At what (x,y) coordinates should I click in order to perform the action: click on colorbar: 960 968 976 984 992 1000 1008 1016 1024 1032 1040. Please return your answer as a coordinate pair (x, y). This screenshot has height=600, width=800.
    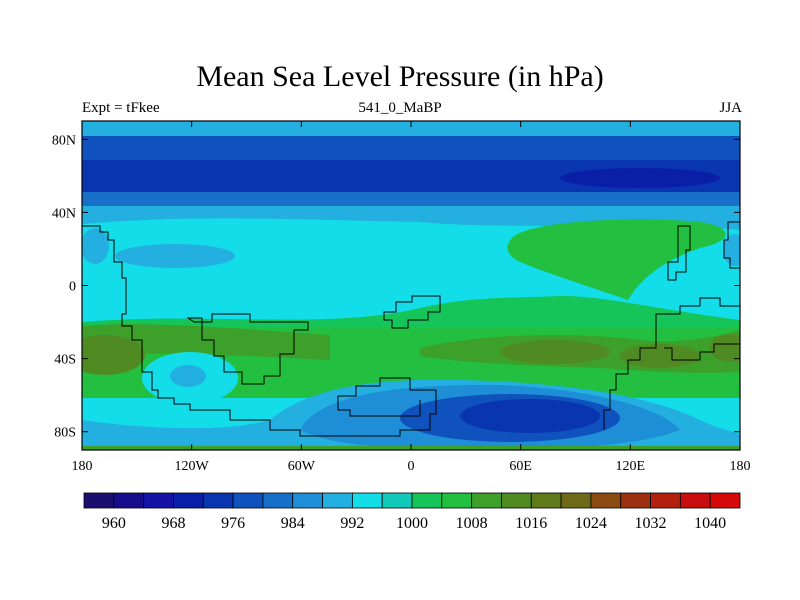
    Looking at the image, I should click on (412, 512).